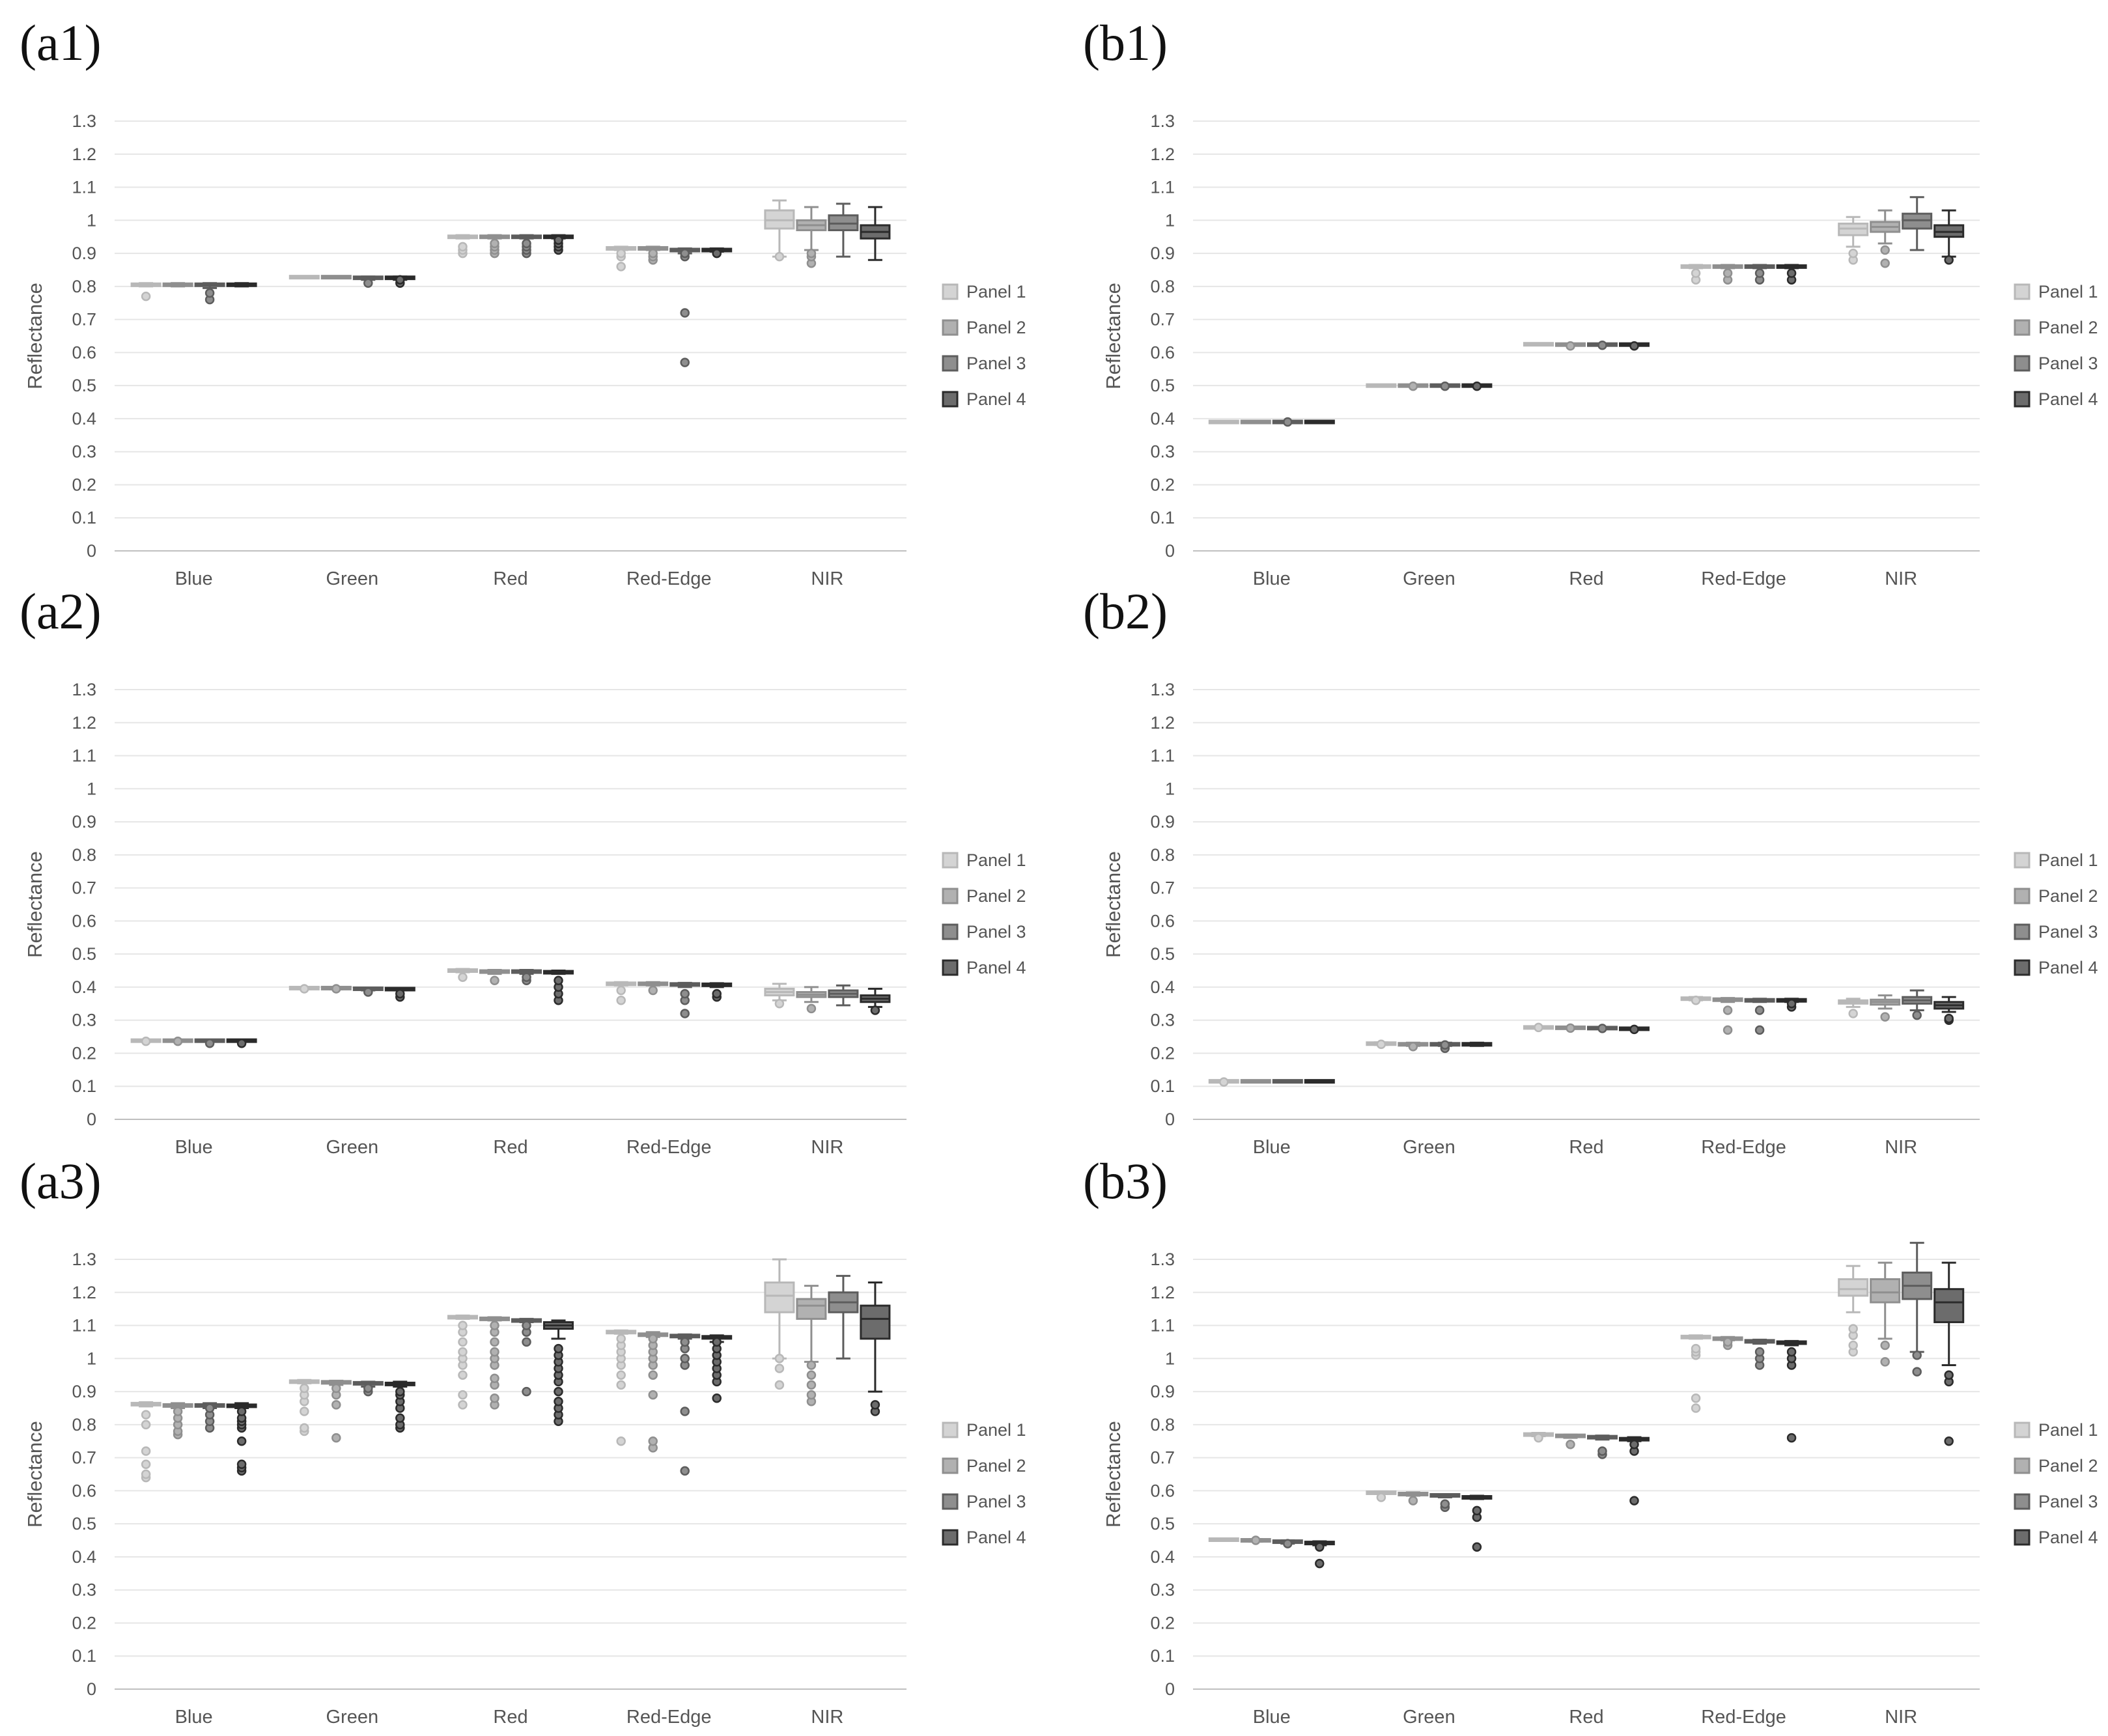 Image resolution: width=2108 pixels, height=1736 pixels. Describe the element at coordinates (2056, 346) in the screenshot. I see `legend: Panel 1 Panel 2 Panel 3 Panel 4` at that location.